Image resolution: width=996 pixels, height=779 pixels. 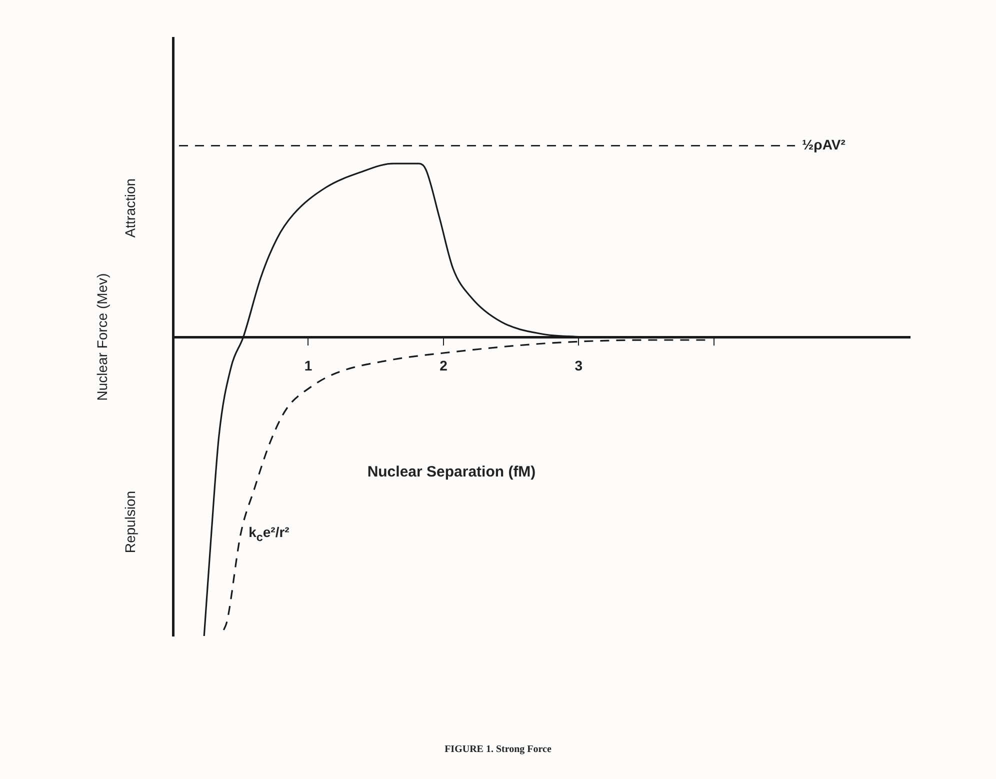 What do you see at coordinates (130, 208) in the screenshot?
I see `text: Attraction` at bounding box center [130, 208].